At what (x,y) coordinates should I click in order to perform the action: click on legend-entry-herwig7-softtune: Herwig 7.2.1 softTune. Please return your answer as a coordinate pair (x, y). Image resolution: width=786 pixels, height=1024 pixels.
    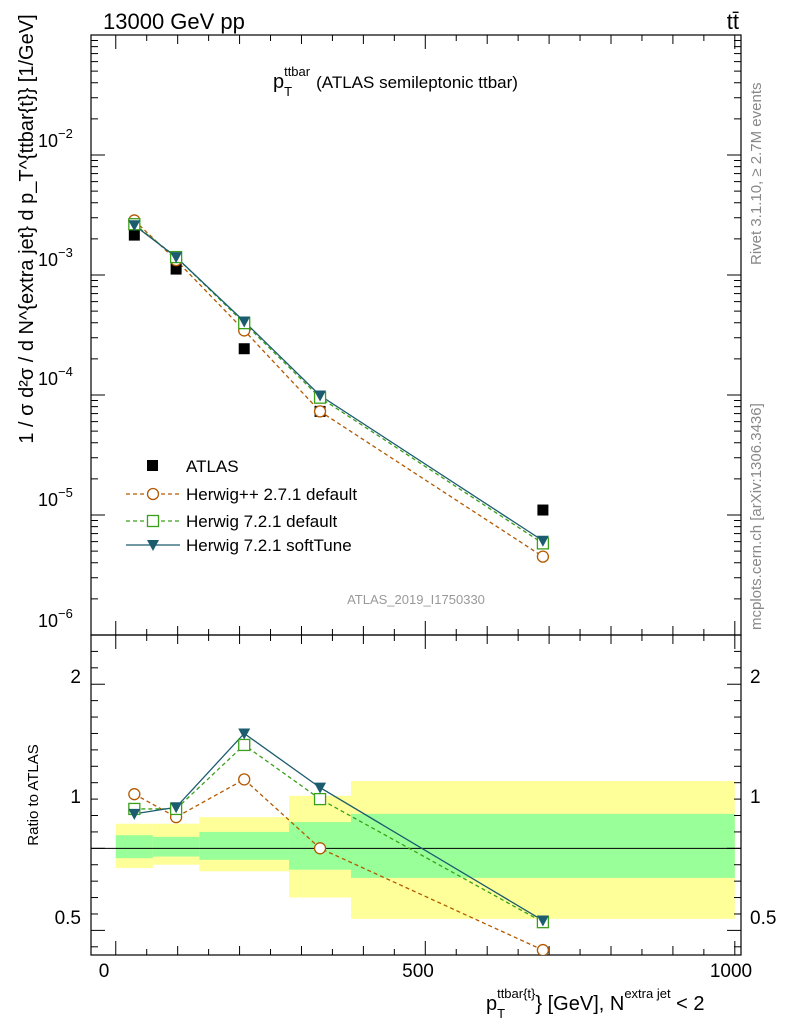
    Looking at the image, I should click on (239, 545).